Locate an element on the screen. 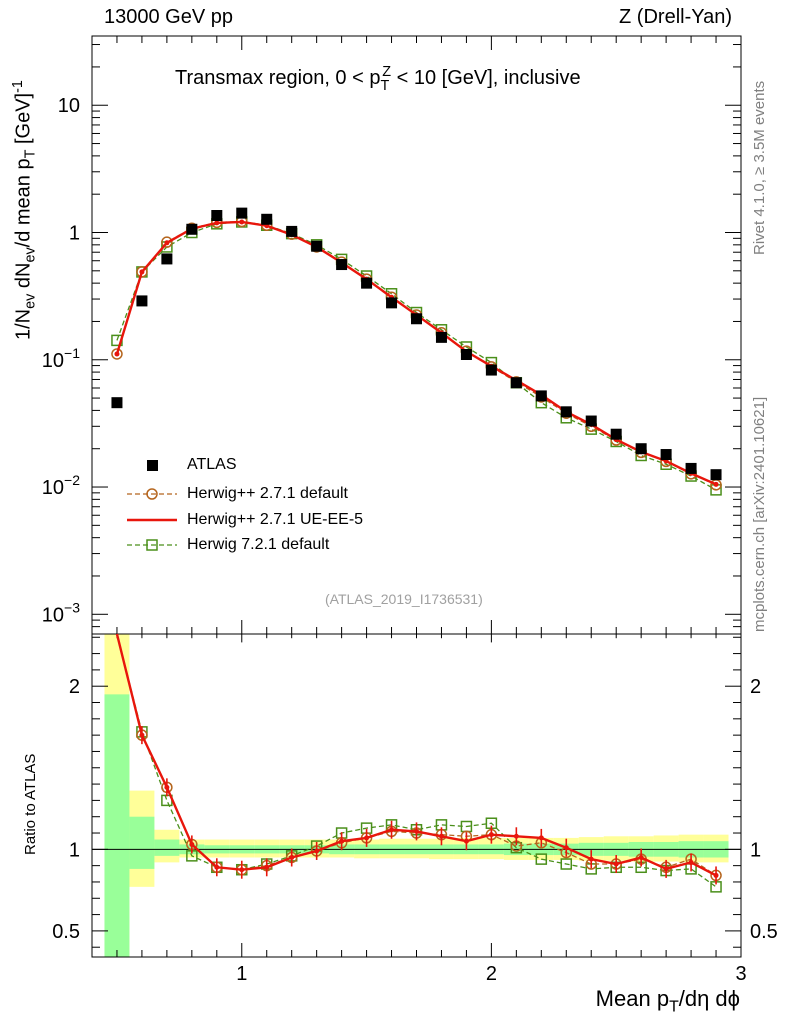 The height and width of the screenshot is (1024, 786). y-tick-label: 10⁻¹ is located at coordinates (61, 358).